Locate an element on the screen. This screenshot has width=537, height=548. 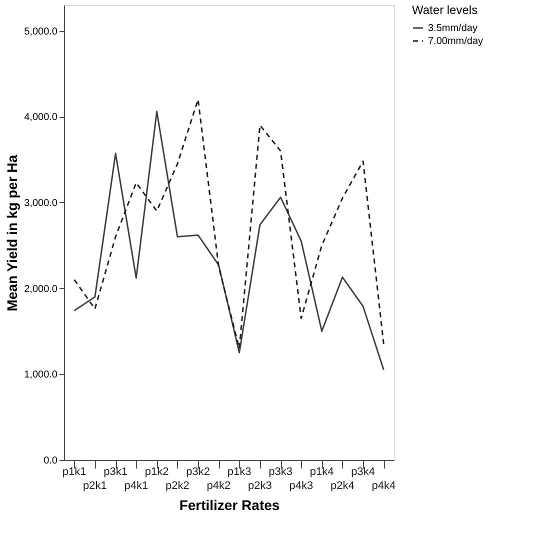
y-tick-label: 3,000.0 is located at coordinates (41, 203).